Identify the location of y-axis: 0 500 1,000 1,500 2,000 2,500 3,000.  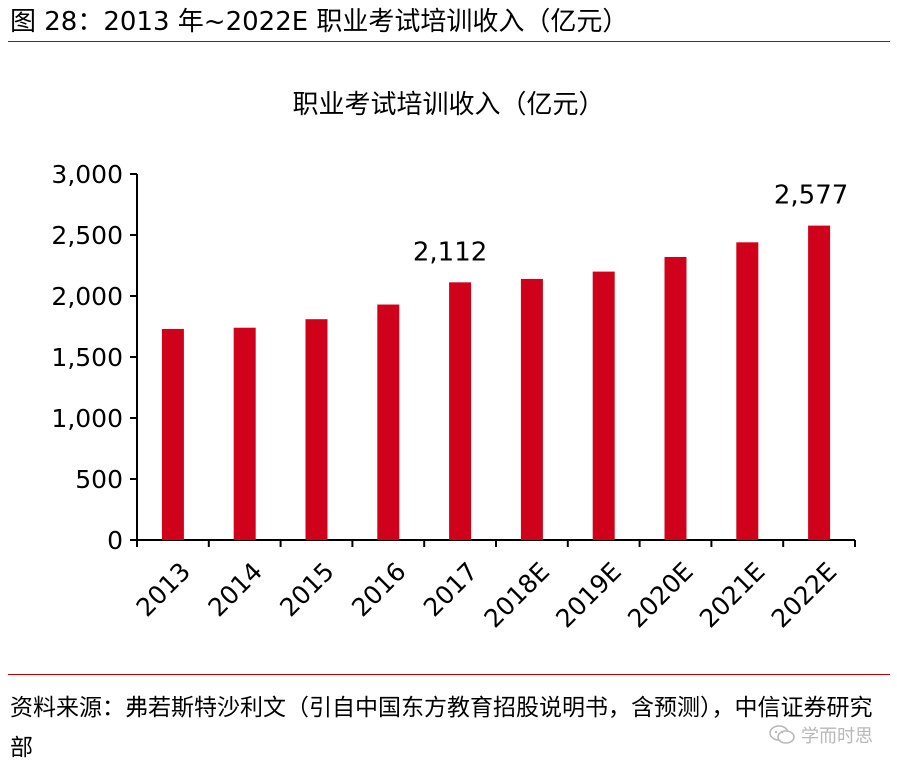
(94, 357).